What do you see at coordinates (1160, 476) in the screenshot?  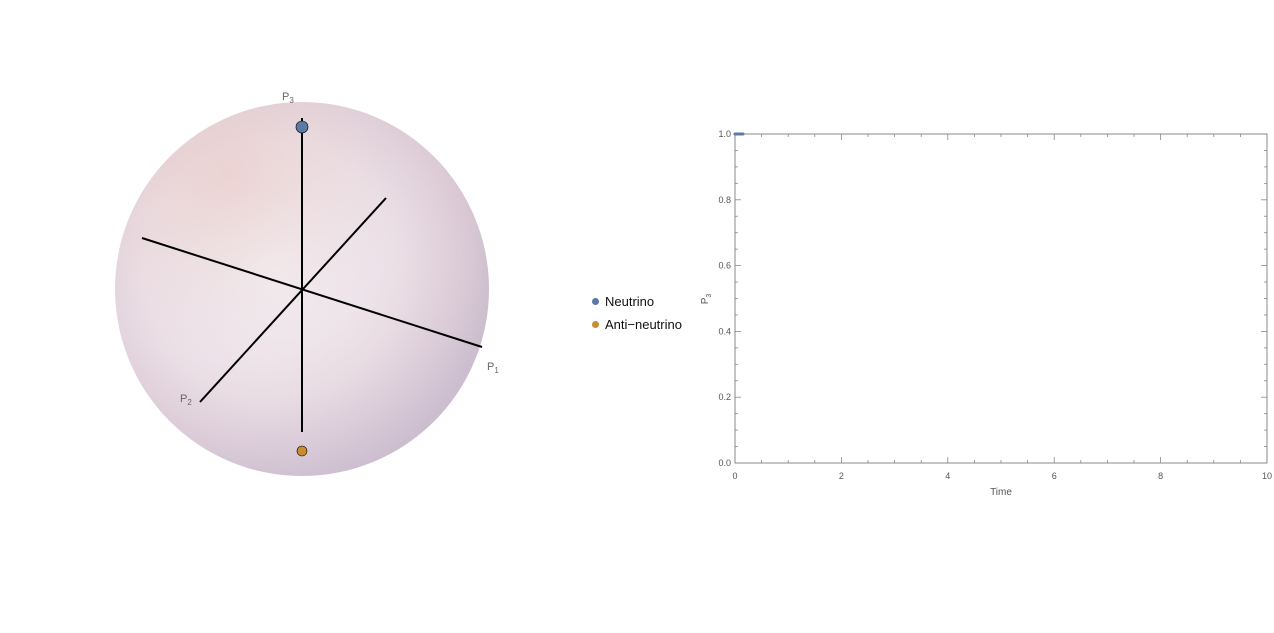 I see `x-tick-label: 8` at bounding box center [1160, 476].